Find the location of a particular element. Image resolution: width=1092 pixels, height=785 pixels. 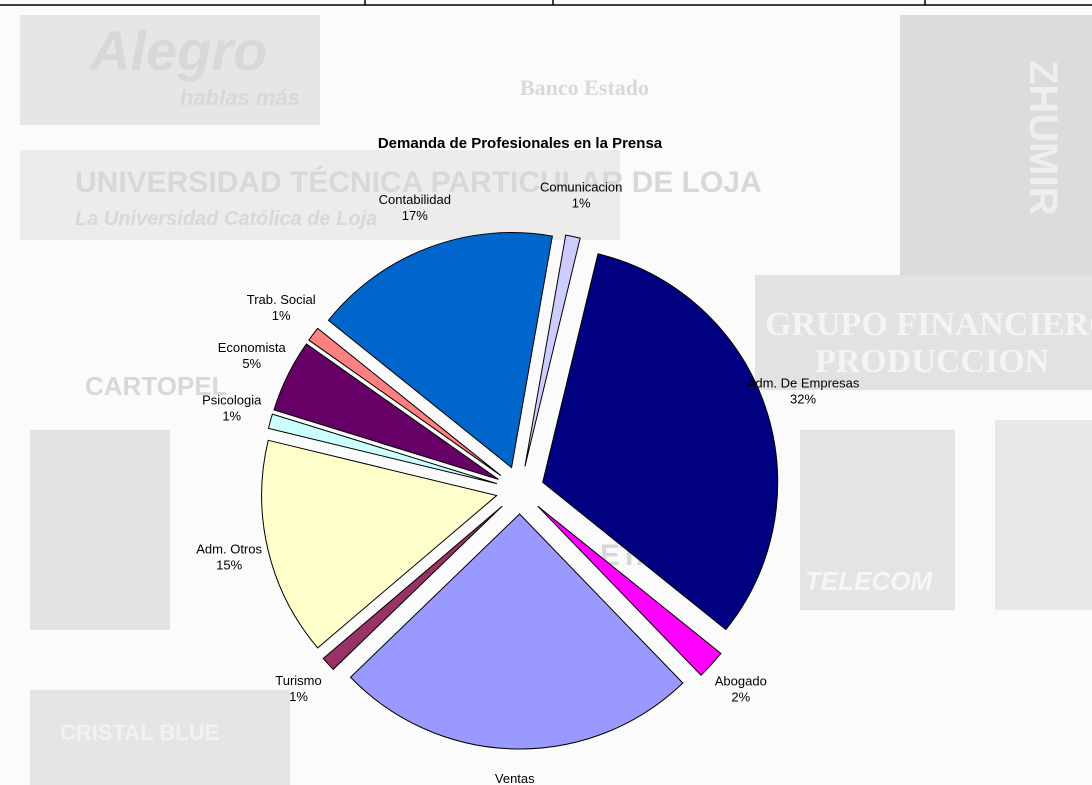

slice-label: Adm. Otros 15% is located at coordinates (229, 556).